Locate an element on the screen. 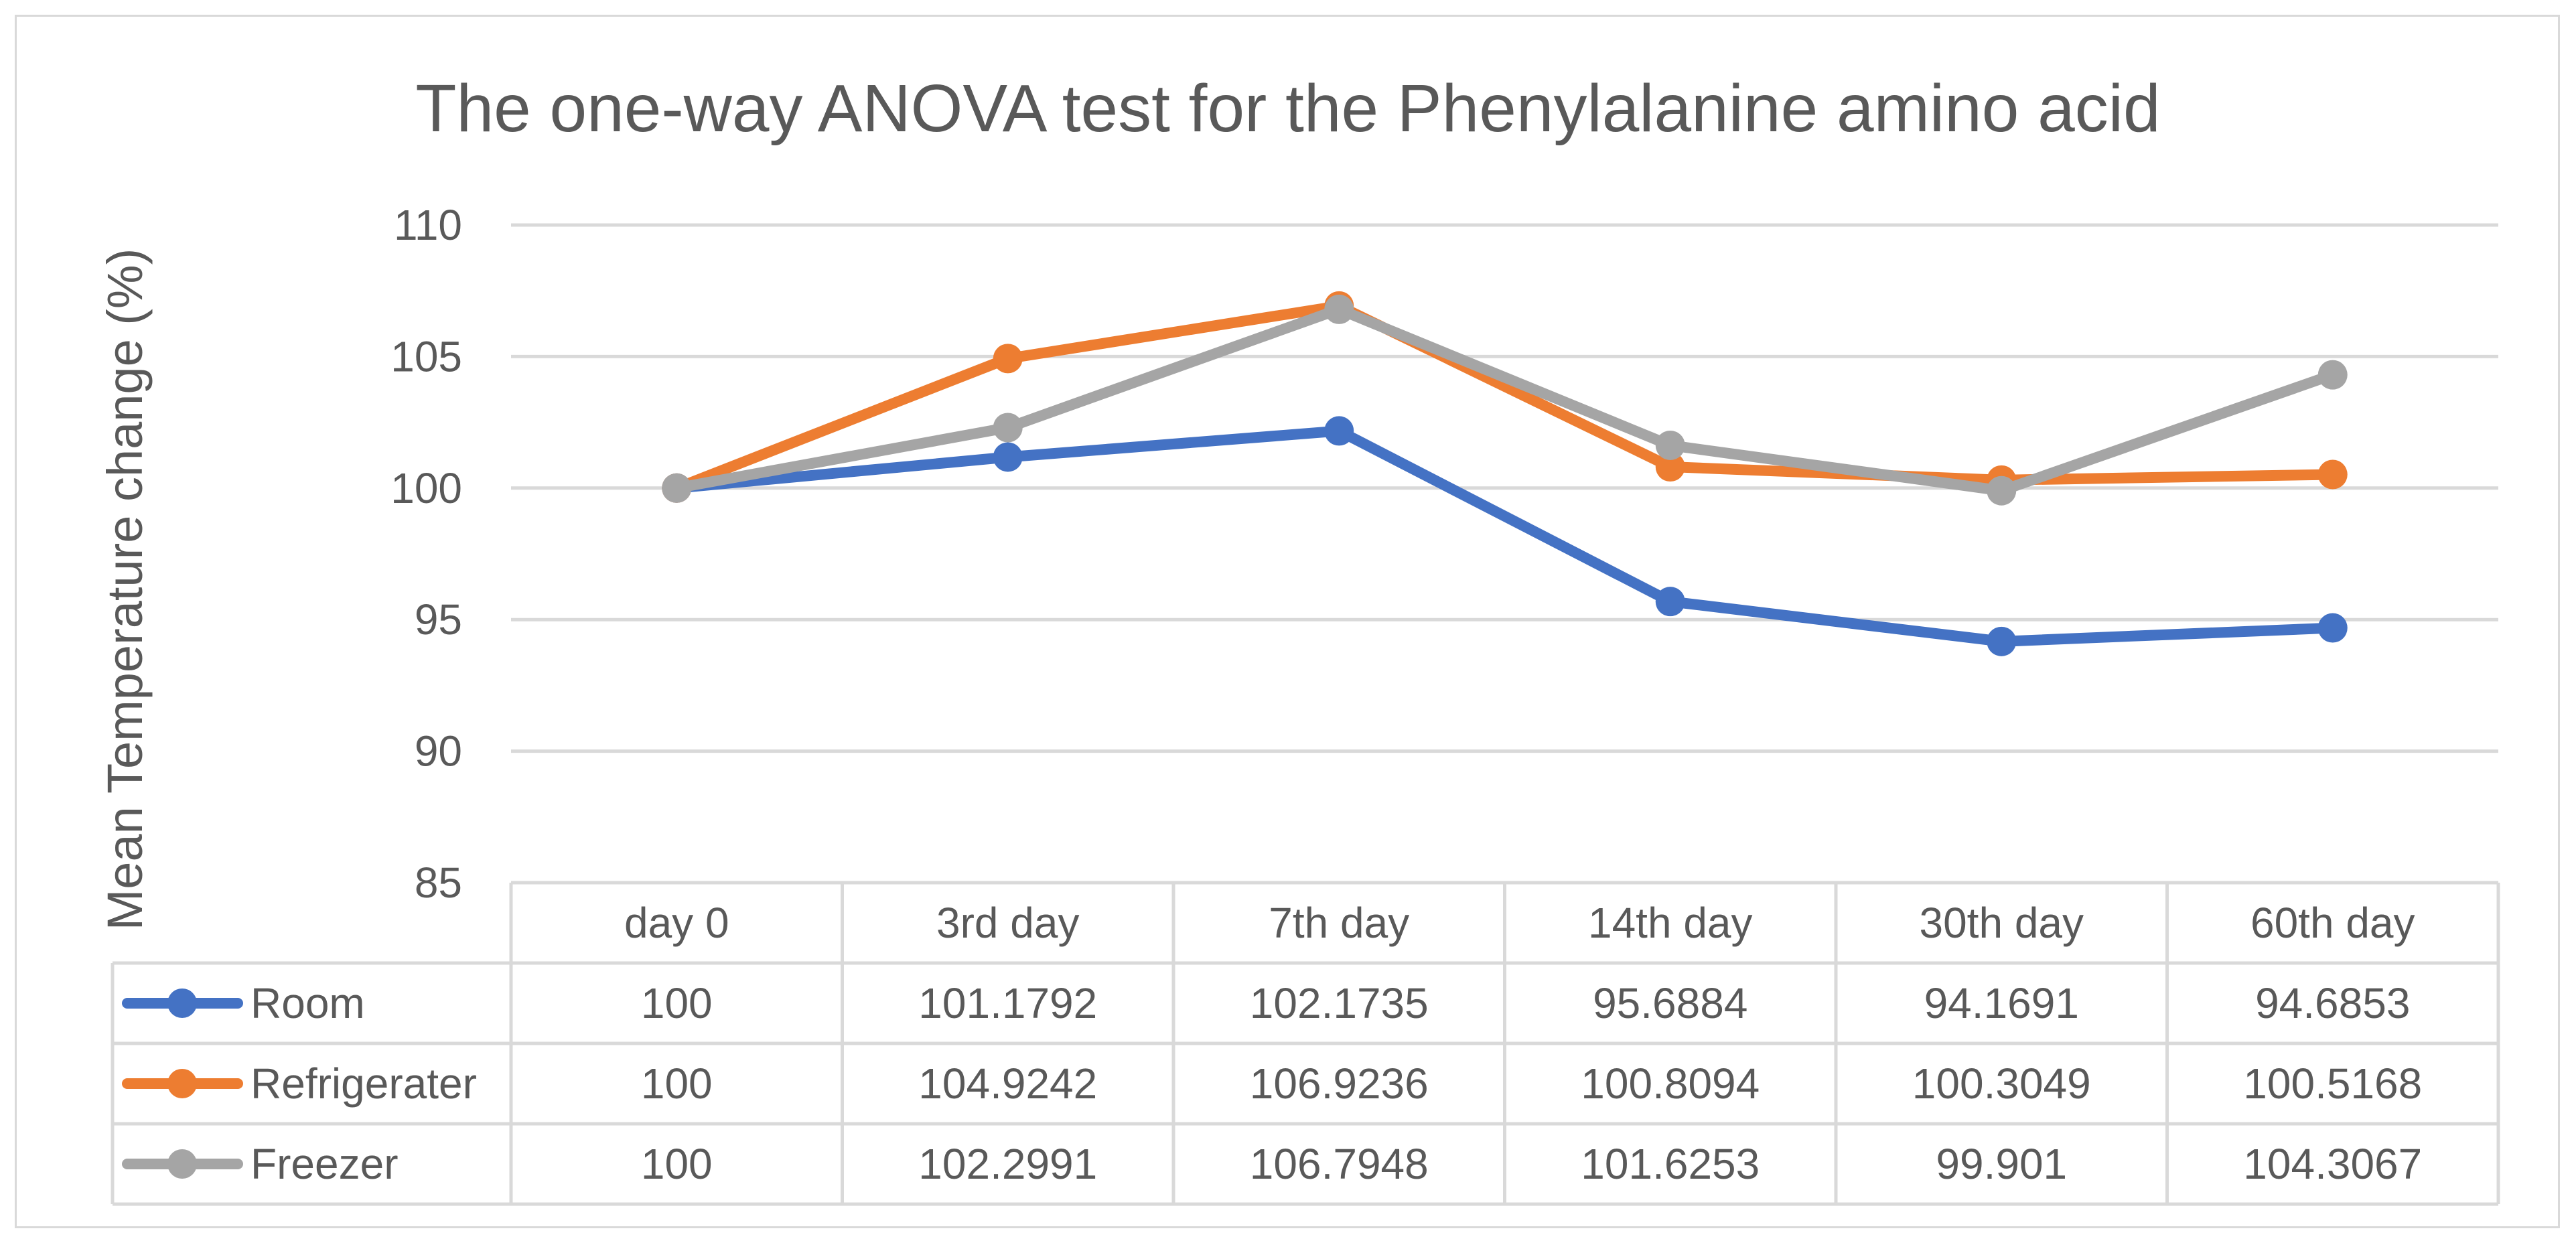  y-tick-label: 110 is located at coordinates (428, 225).